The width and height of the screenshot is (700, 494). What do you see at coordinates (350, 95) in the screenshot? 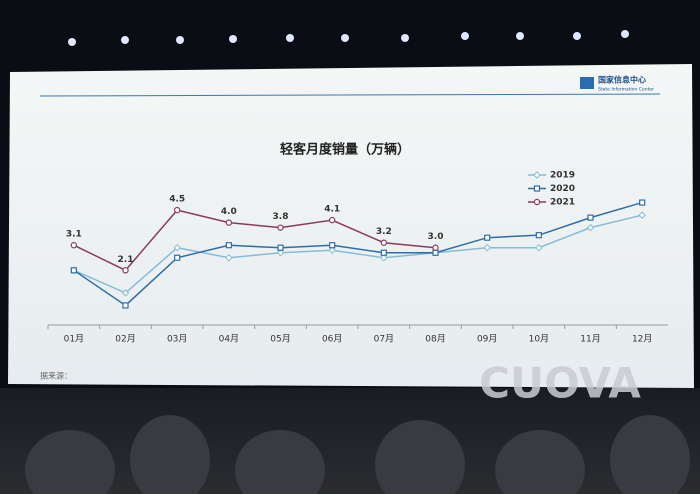
I see `header-rule` at bounding box center [350, 95].